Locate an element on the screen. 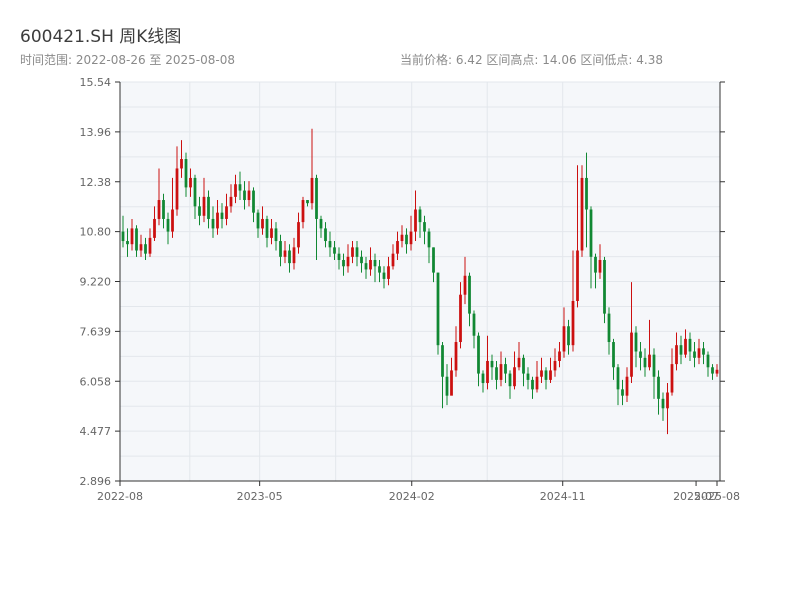 The width and height of the screenshot is (800, 600). x-tick-label: 2024-02 is located at coordinates (412, 496).